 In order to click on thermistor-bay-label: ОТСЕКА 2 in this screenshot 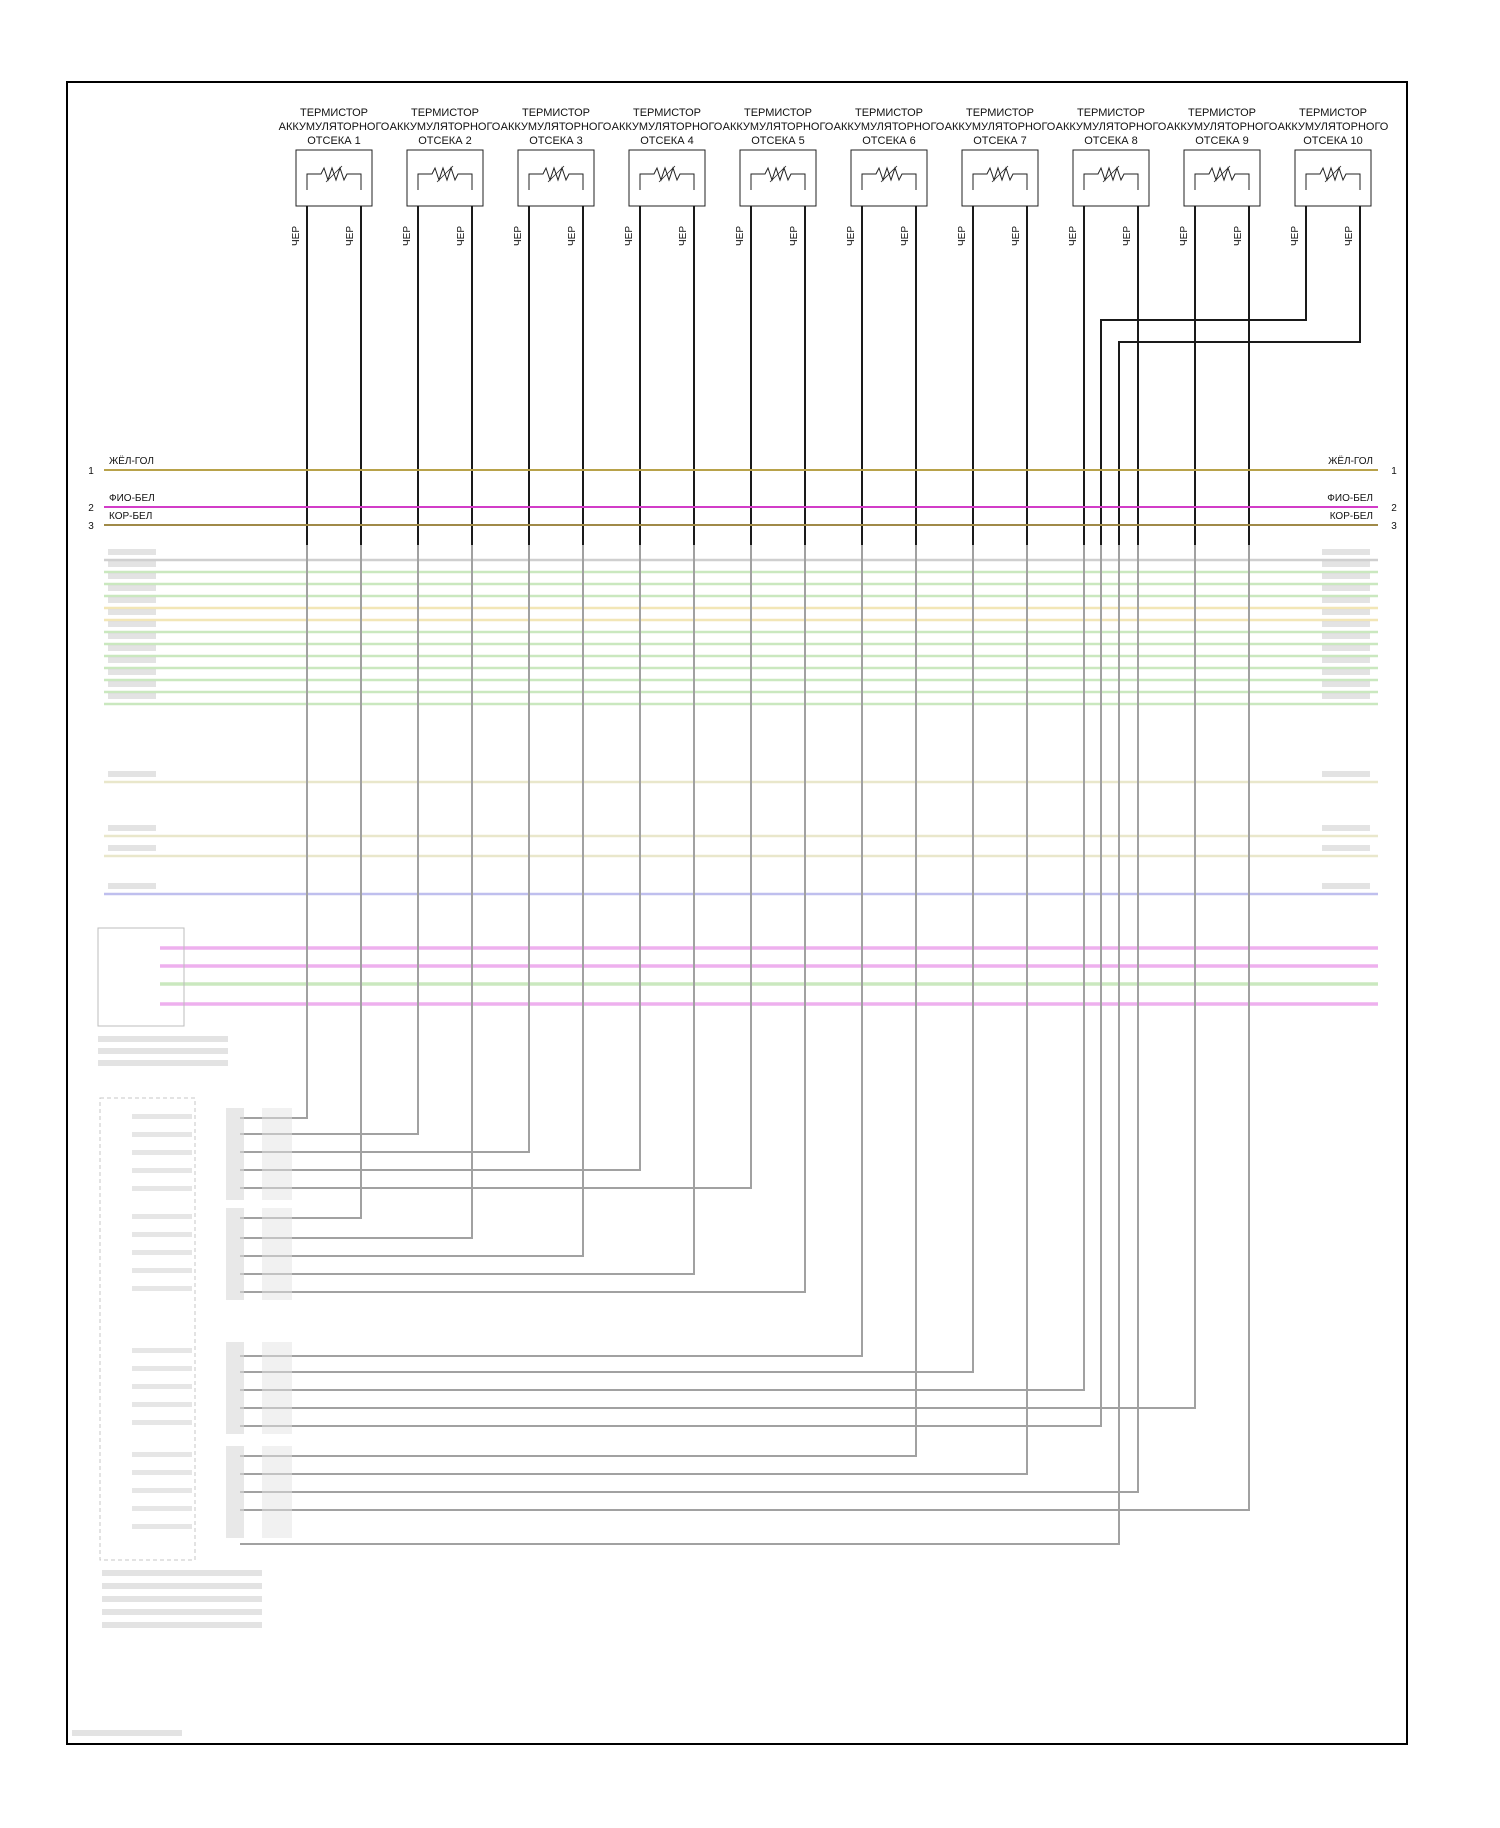, I will do `click(444, 141)`.